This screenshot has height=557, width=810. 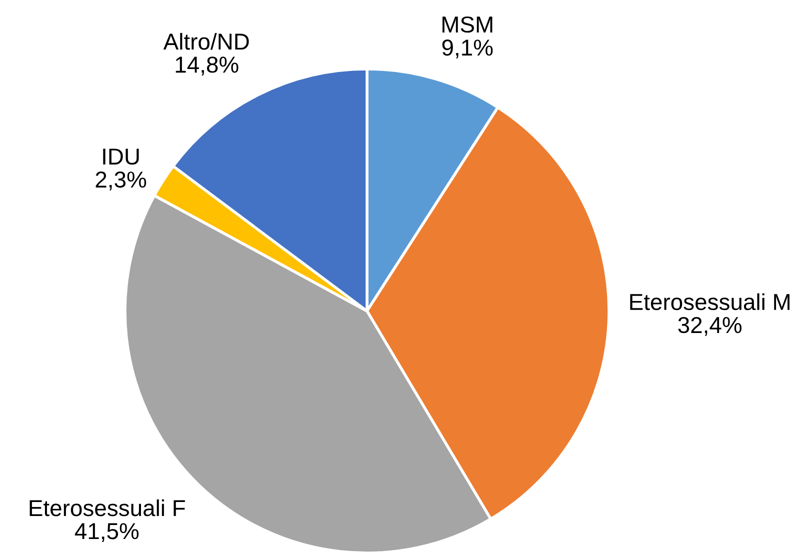 I want to click on slice-label: Eterosessuali F, so click(x=107, y=507).